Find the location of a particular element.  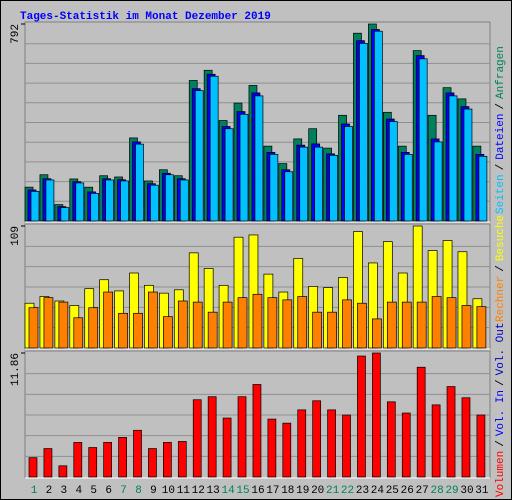

x-tick-label: 30 is located at coordinates (466, 491).